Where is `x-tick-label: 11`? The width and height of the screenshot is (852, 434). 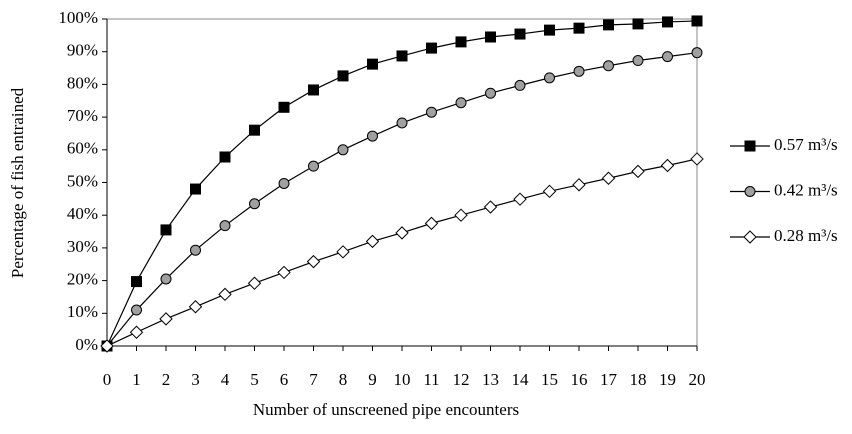
x-tick-label: 11 is located at coordinates (431, 379).